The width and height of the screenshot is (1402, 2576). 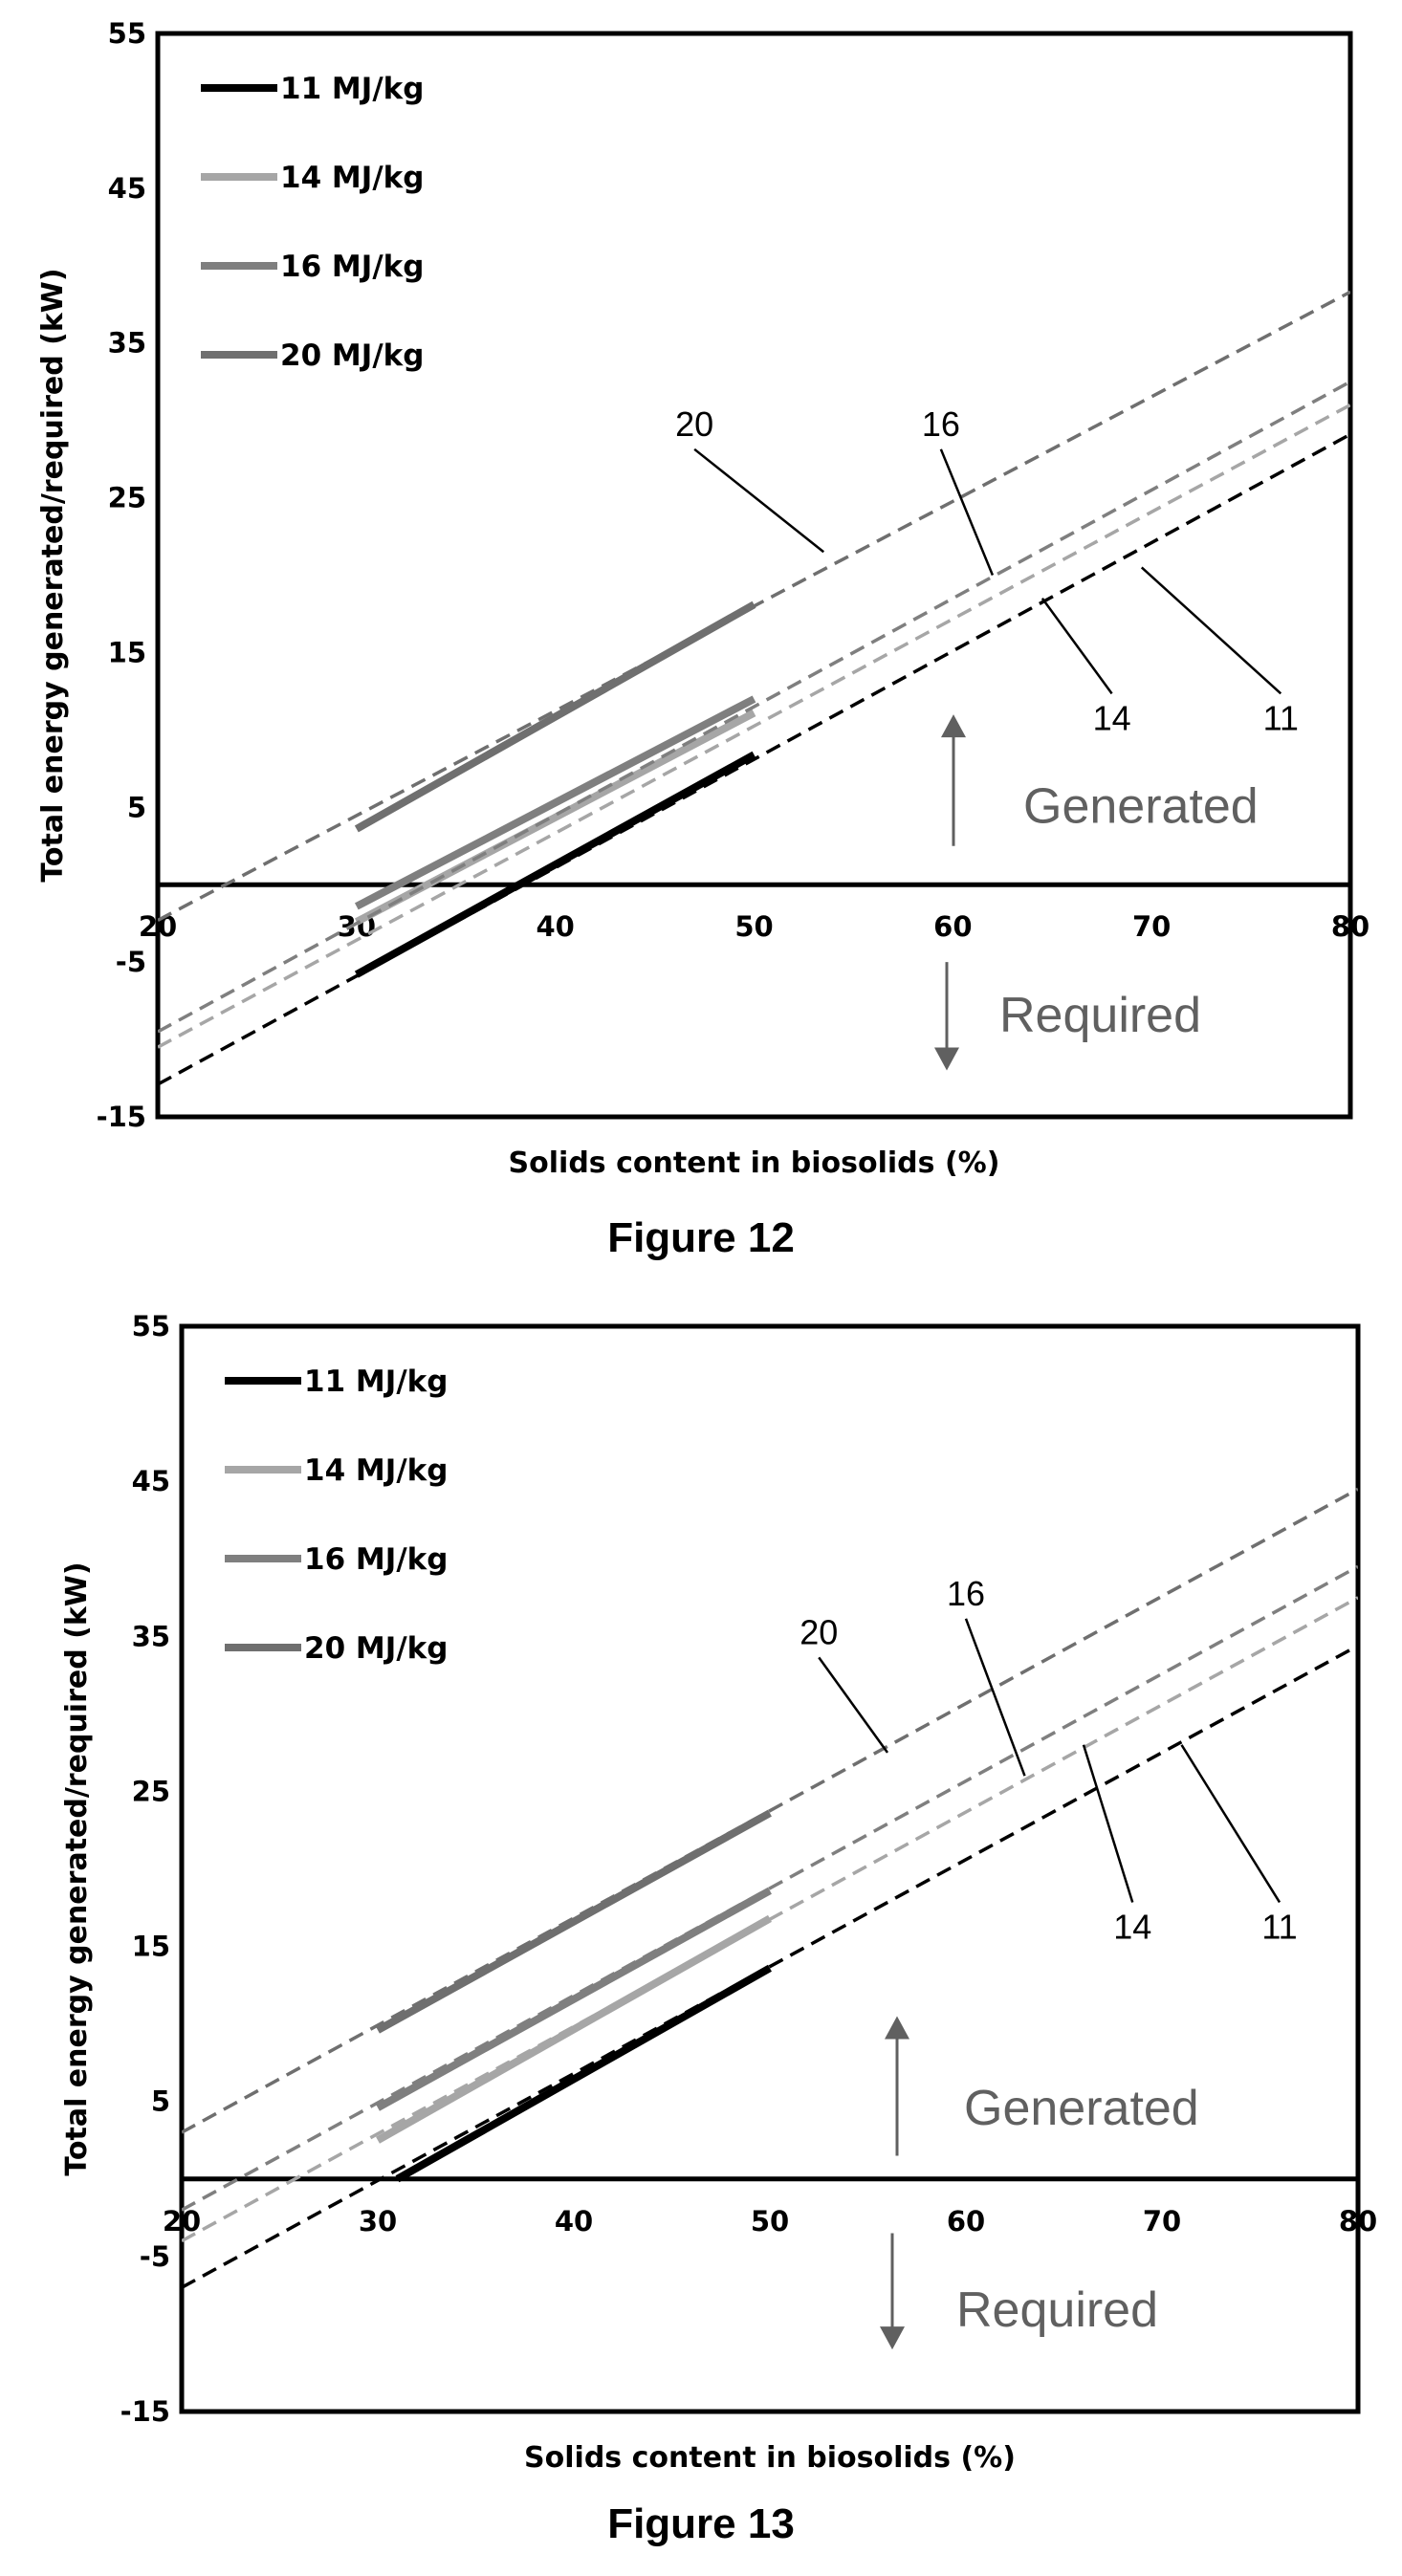 I want to click on figure-caption: Figure 12, so click(x=701, y=1237).